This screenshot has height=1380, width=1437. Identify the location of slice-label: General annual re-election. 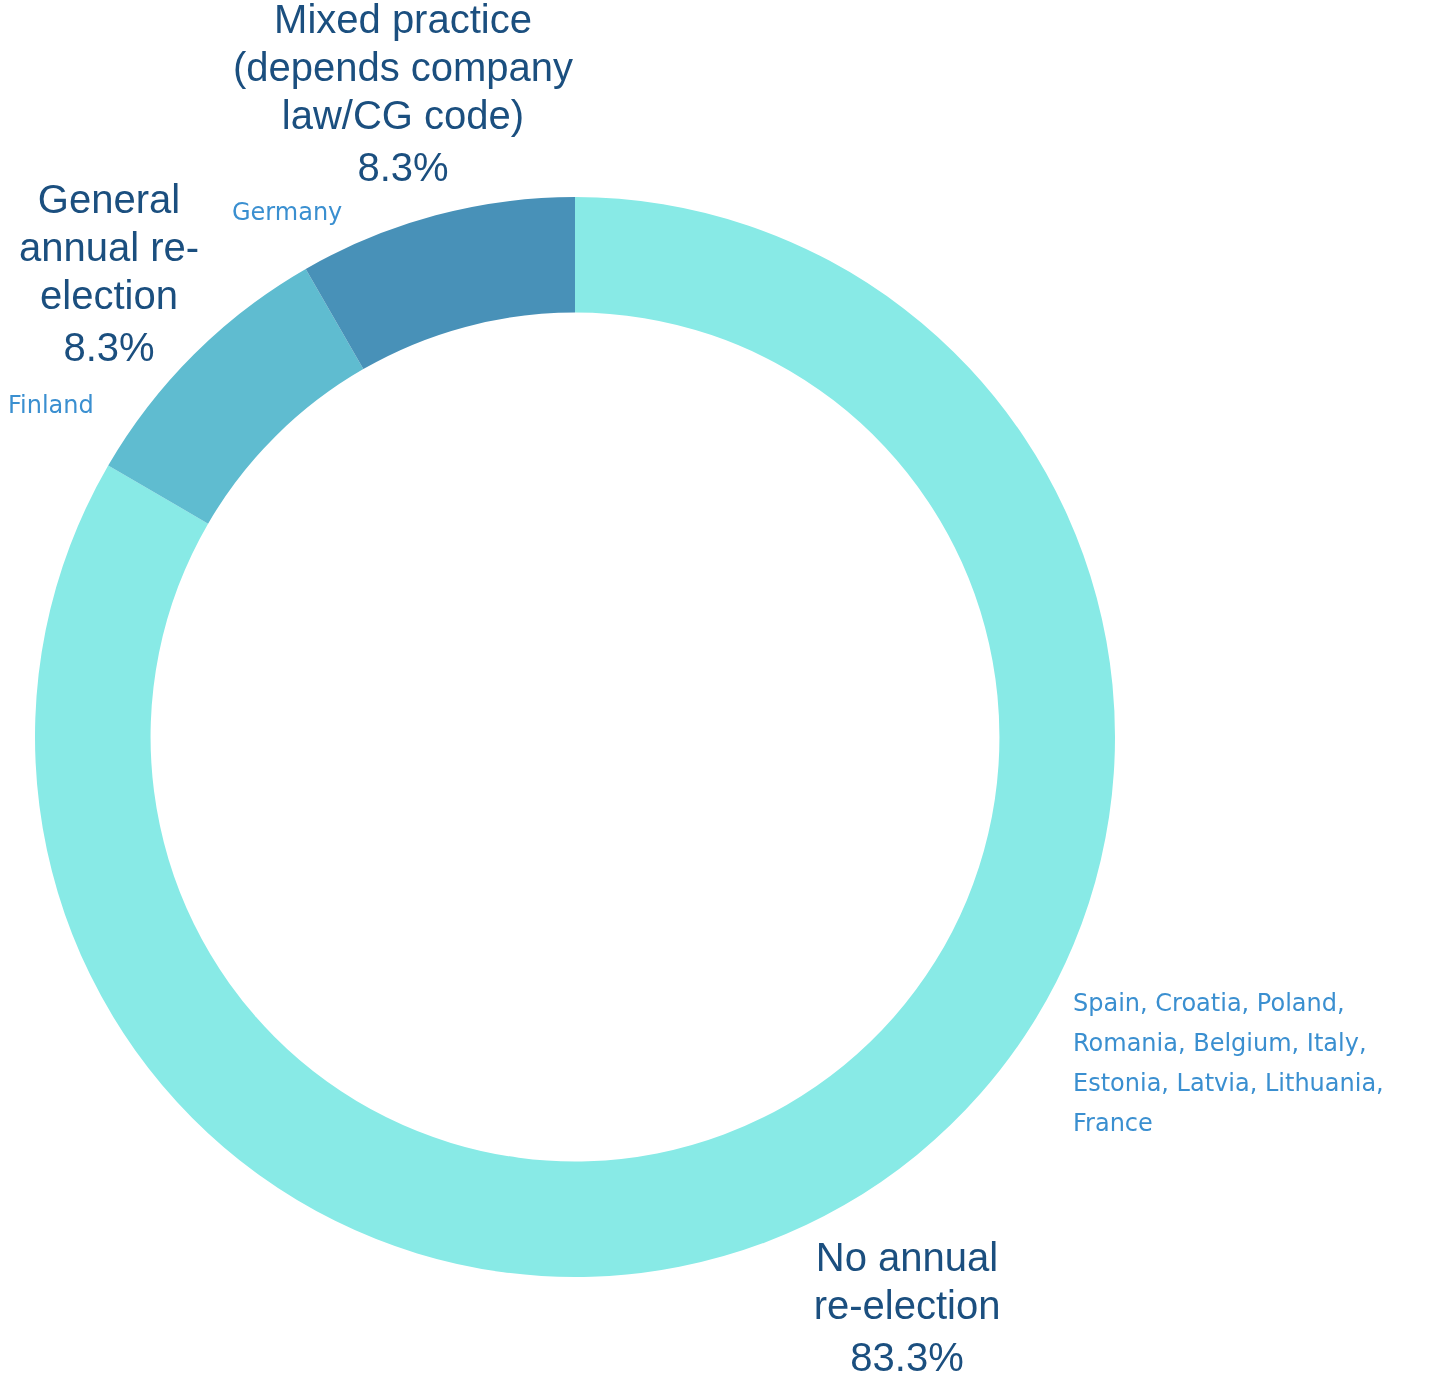
(109, 247).